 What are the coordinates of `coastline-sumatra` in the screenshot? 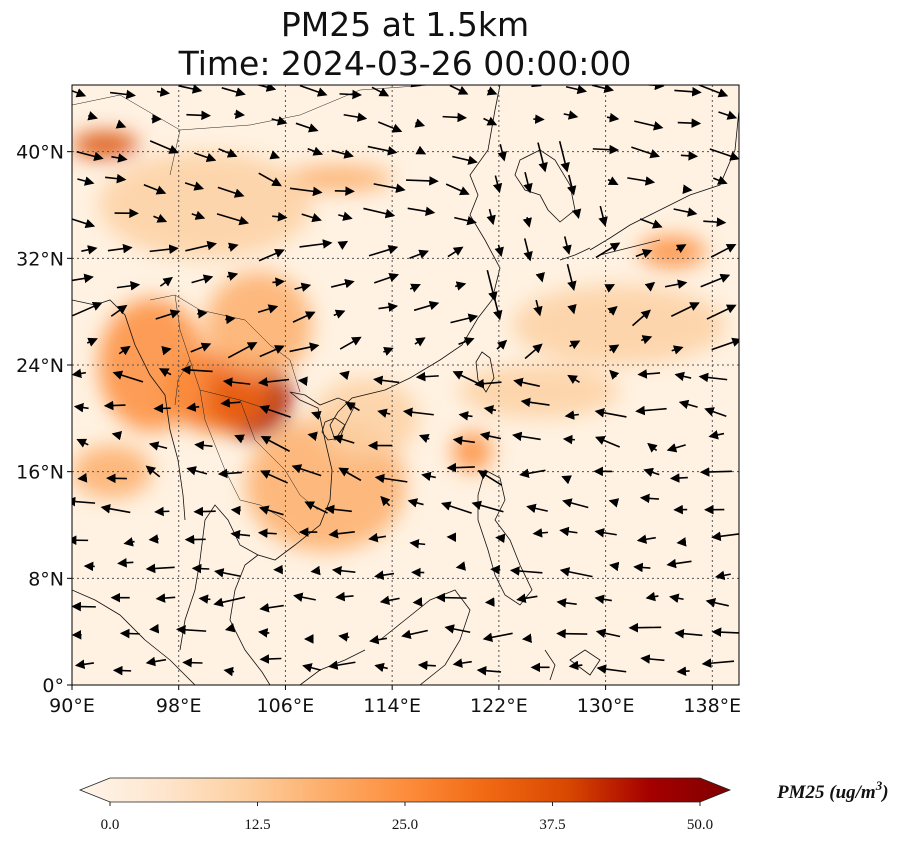 It's located at (134, 637).